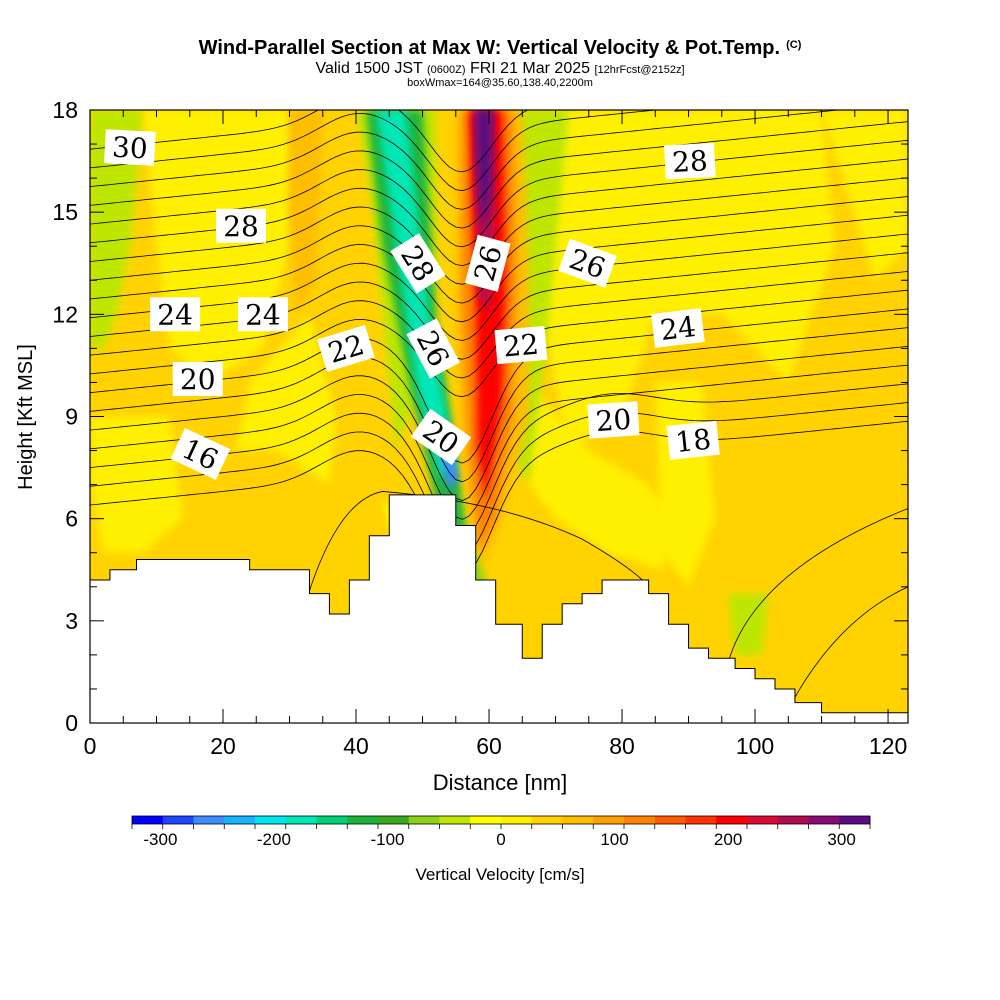  I want to click on y-tick-label: 0, so click(71, 723).